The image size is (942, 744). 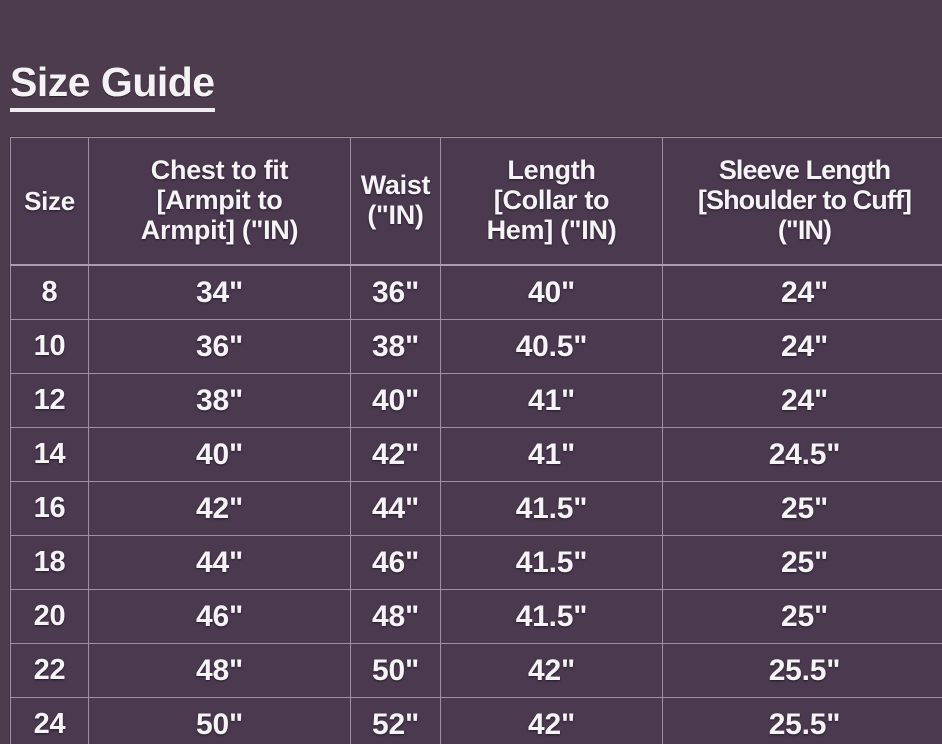 I want to click on cell-size: 24, so click(x=49, y=720).